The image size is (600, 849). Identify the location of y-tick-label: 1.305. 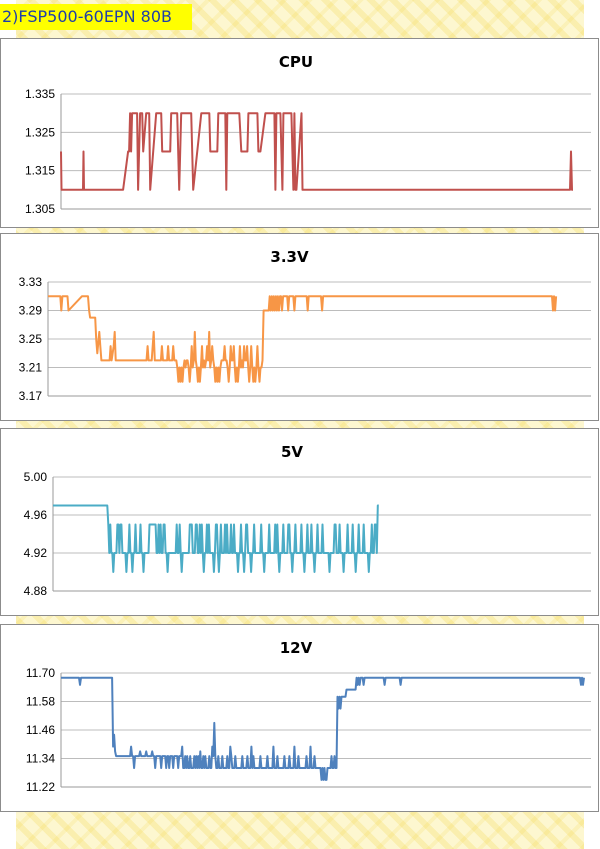
(40, 209).